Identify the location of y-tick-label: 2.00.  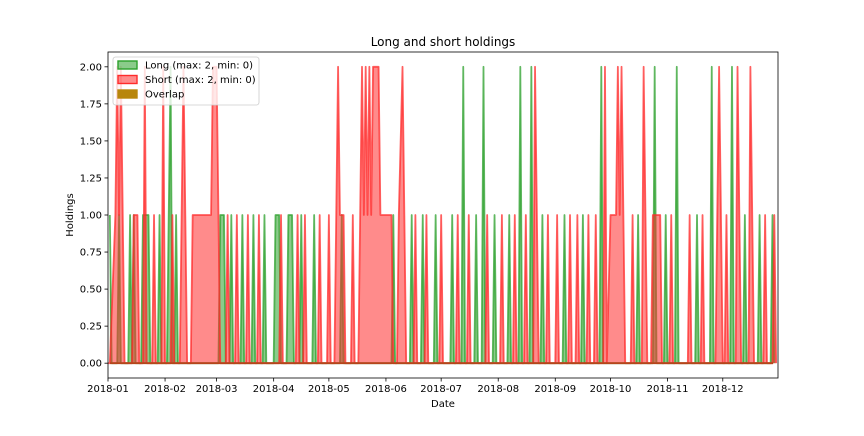
(91, 67).